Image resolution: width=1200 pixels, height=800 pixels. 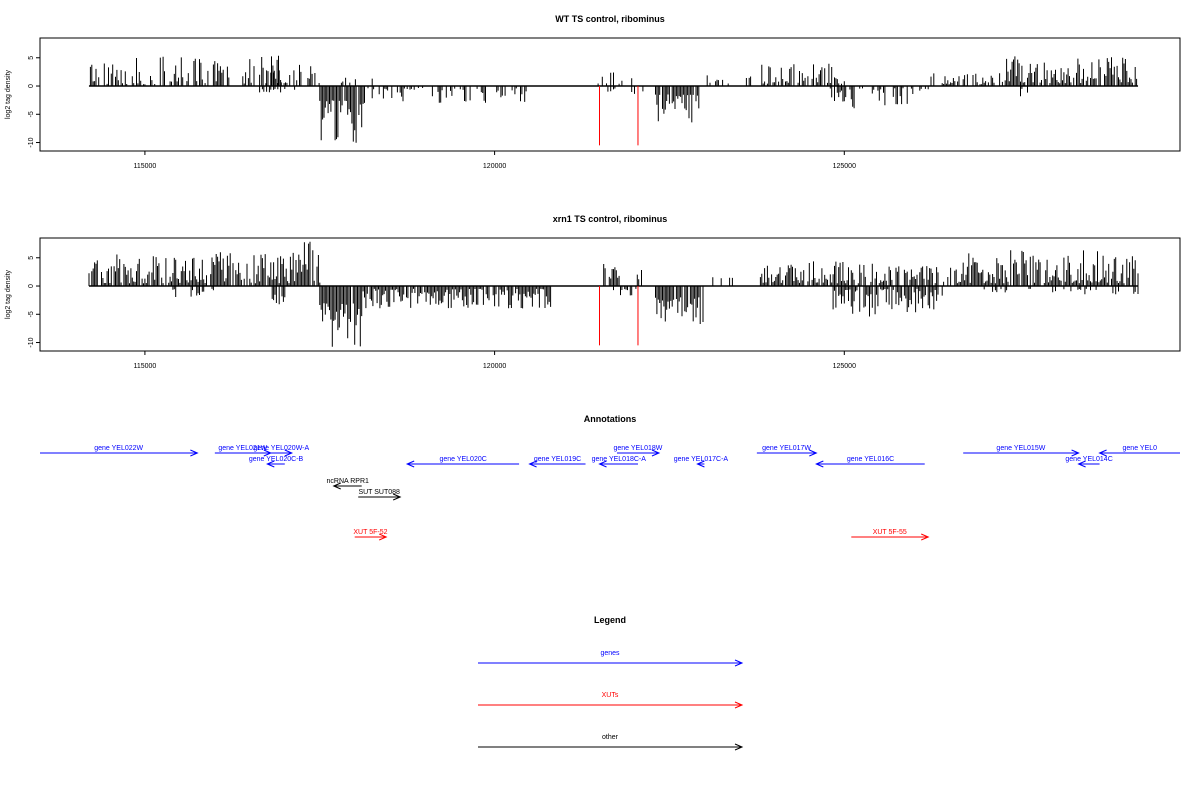 What do you see at coordinates (890, 532) in the screenshot?
I see `feature-label: XUT 5F-55` at bounding box center [890, 532].